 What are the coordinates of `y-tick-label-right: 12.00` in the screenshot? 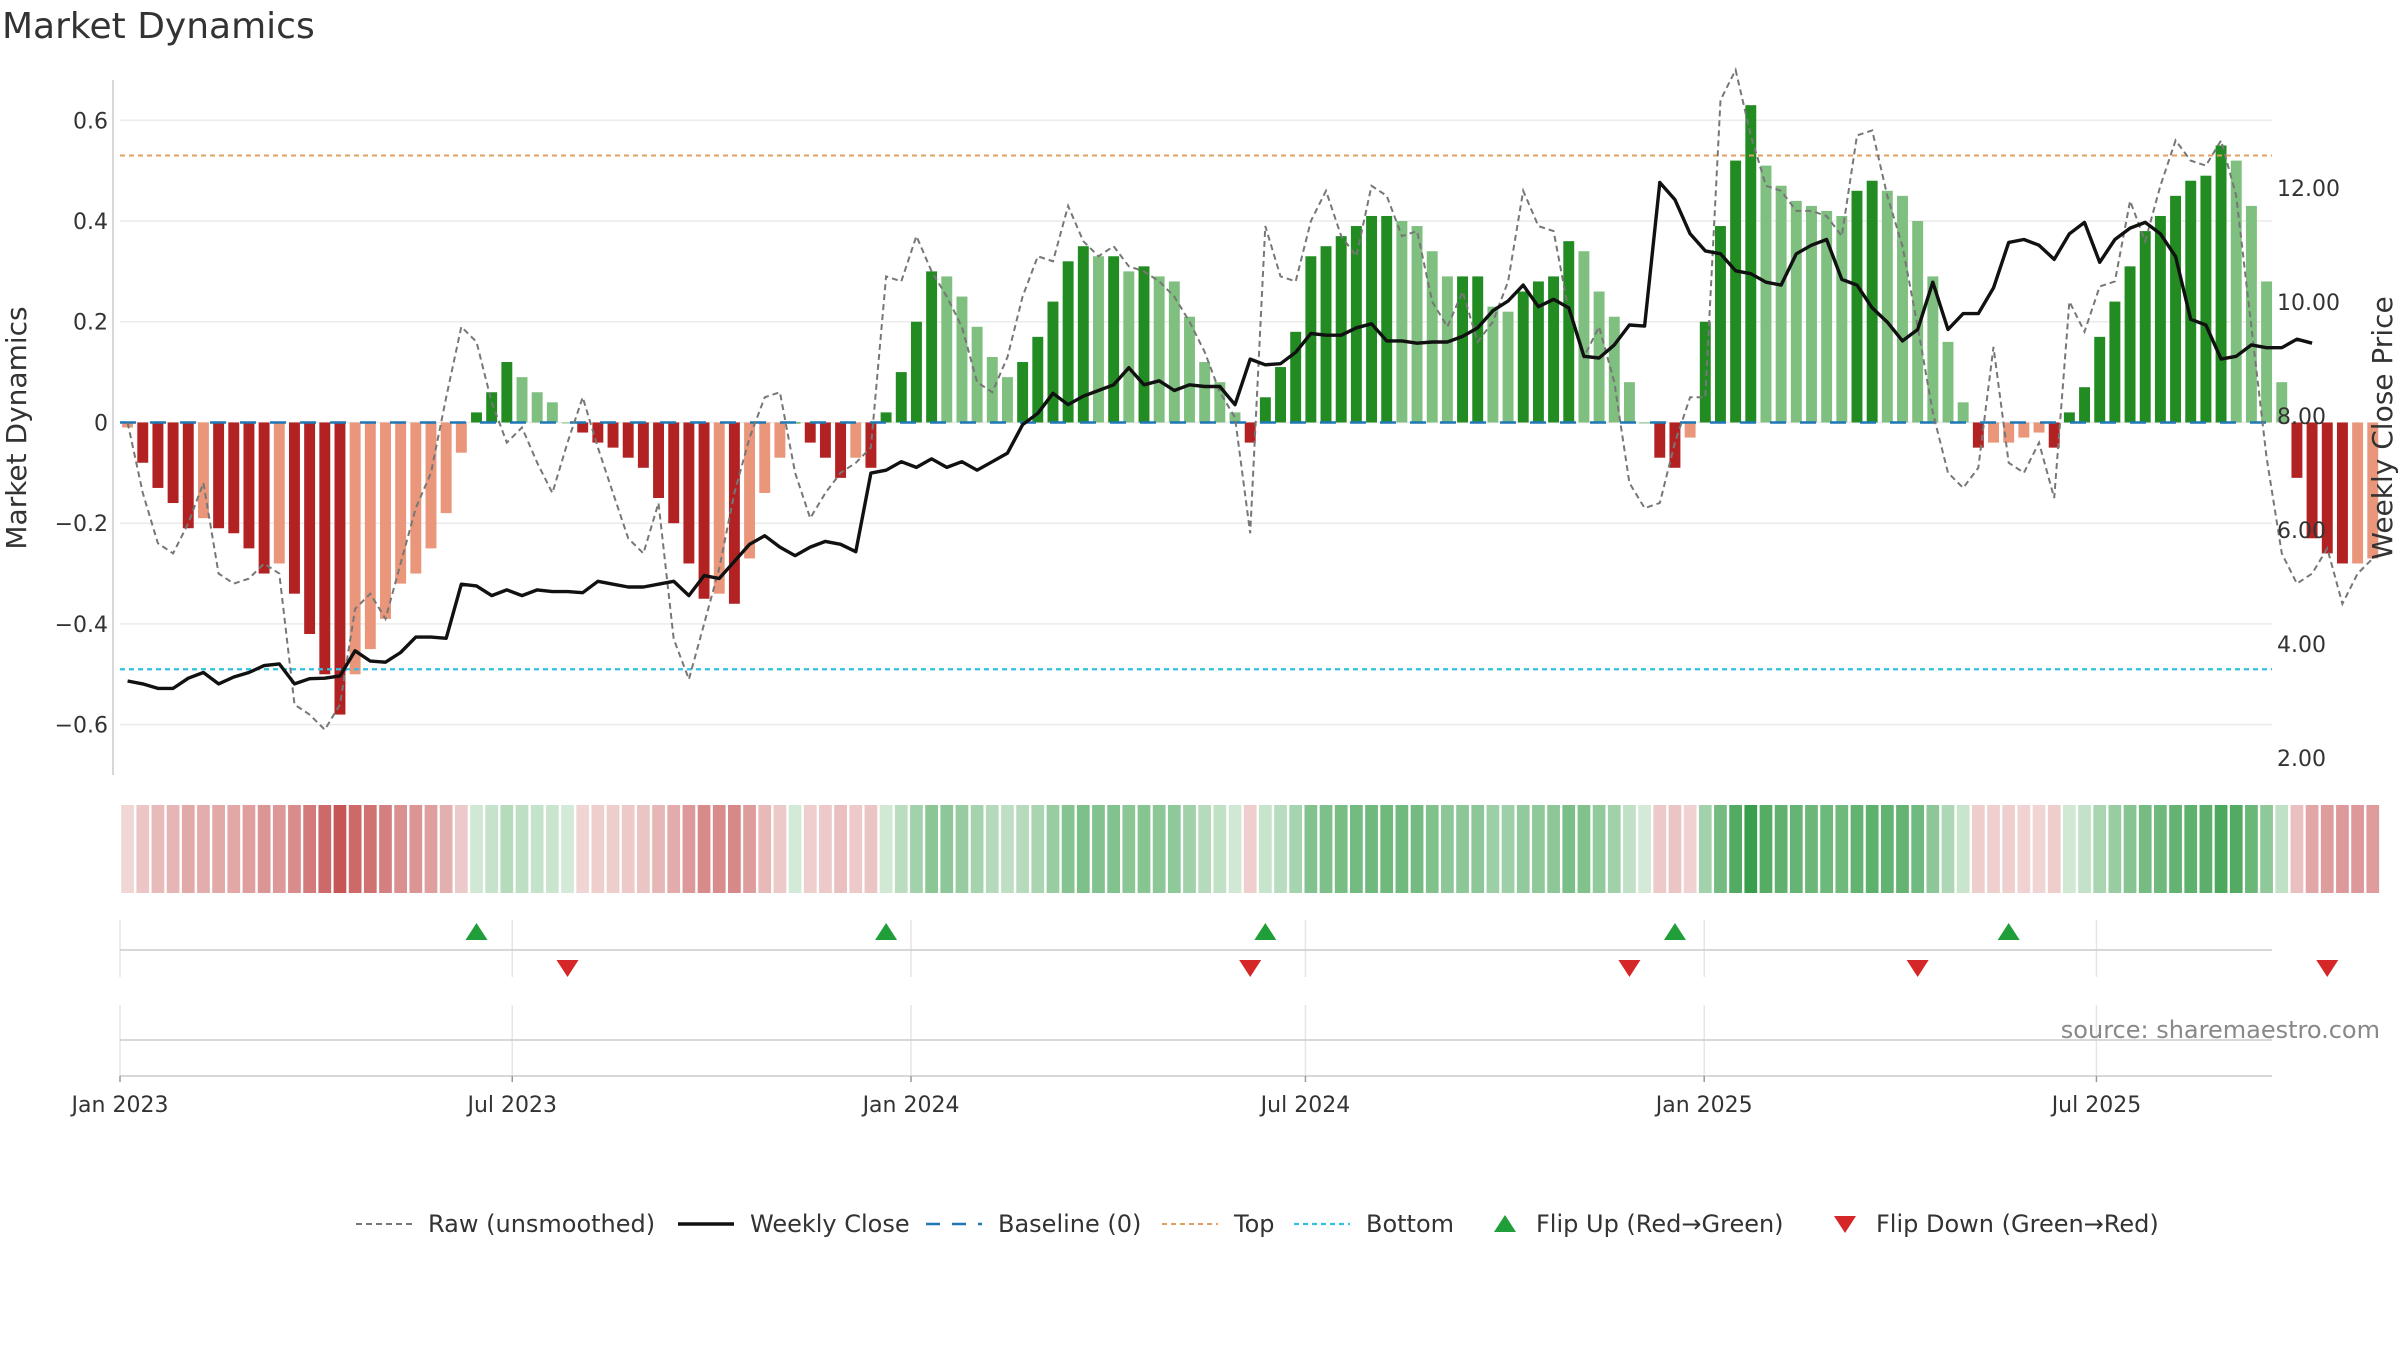 It's located at (2308, 189).